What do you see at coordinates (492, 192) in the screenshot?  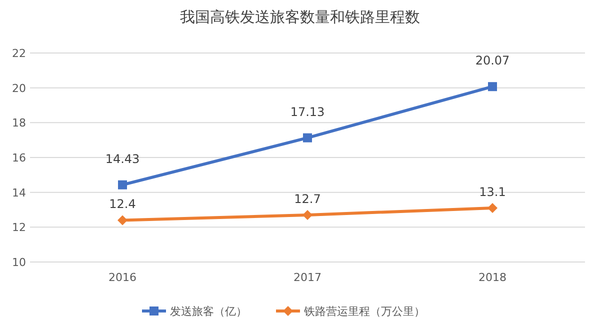 I see `data-label: 13.1` at bounding box center [492, 192].